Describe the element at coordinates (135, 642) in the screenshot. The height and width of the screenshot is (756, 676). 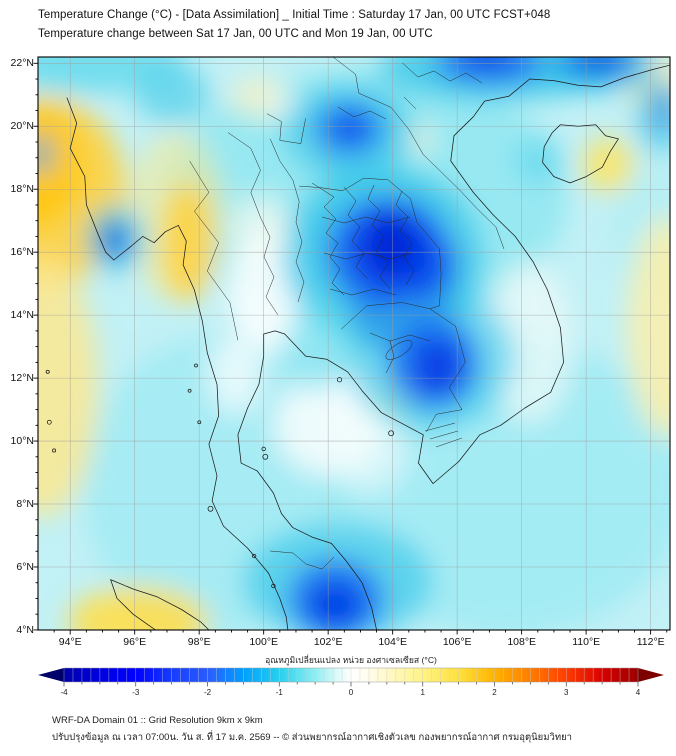
I see `x-tick-96e: 96°E` at that location.